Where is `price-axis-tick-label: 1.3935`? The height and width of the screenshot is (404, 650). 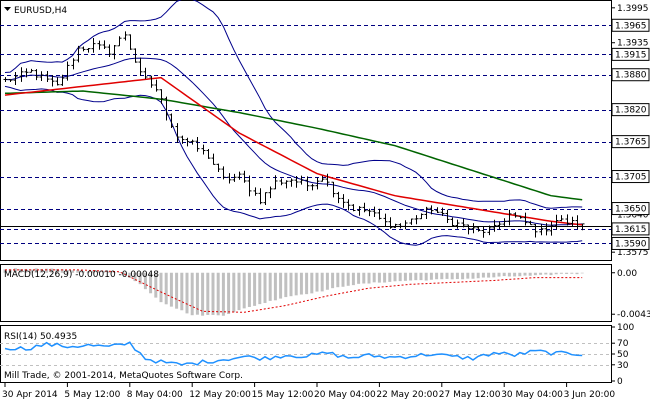
price-axis-tick-label: 1.3935 is located at coordinates (633, 44).